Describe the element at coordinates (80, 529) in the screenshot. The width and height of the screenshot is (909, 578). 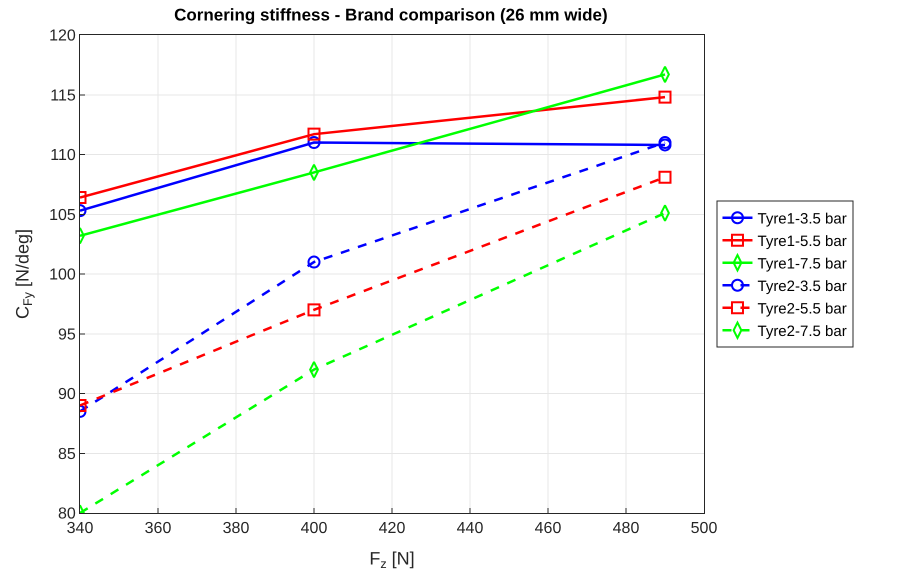
I see `x-tick-label: 340` at that location.